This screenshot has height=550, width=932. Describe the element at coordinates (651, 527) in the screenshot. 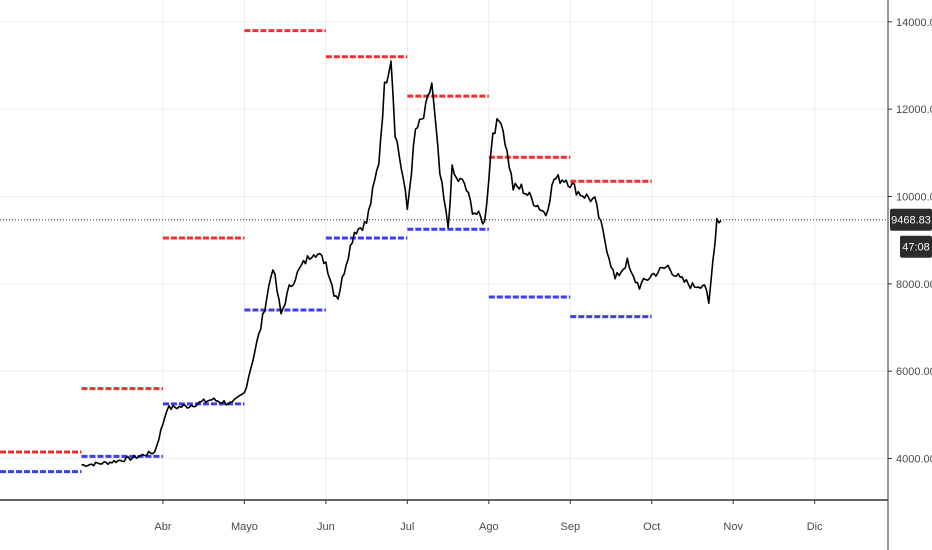

I see `x-tick-label: Oct` at that location.